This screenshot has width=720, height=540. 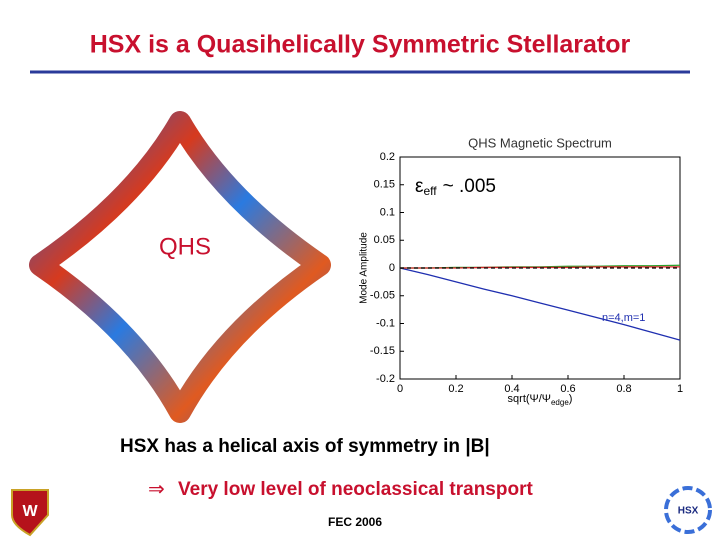 I want to click on y-tick-label: -0.05, so click(x=382, y=296).